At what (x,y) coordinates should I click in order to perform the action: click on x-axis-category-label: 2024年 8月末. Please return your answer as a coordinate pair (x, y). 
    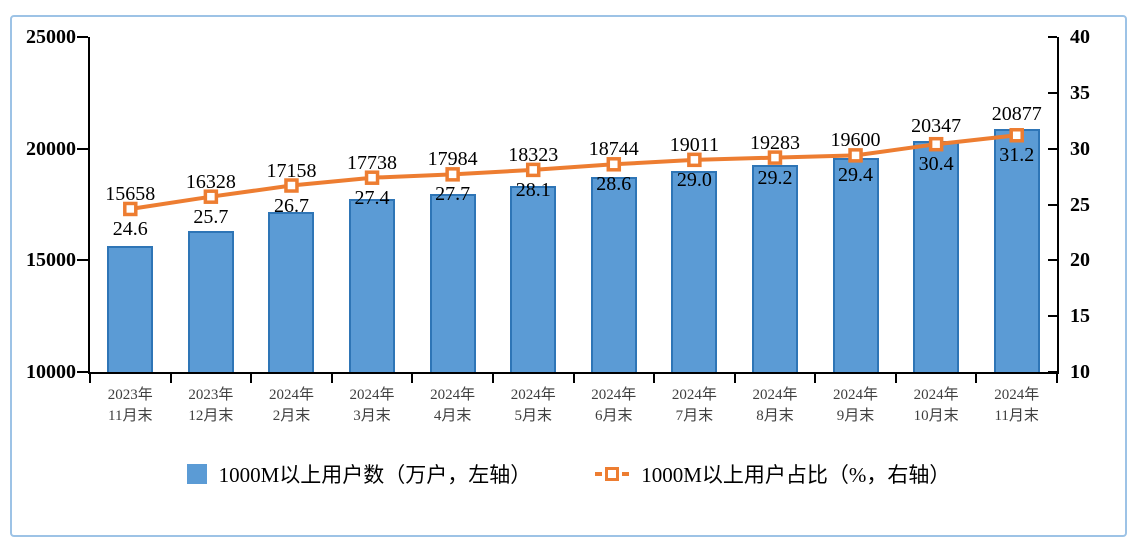
    Looking at the image, I should click on (775, 405).